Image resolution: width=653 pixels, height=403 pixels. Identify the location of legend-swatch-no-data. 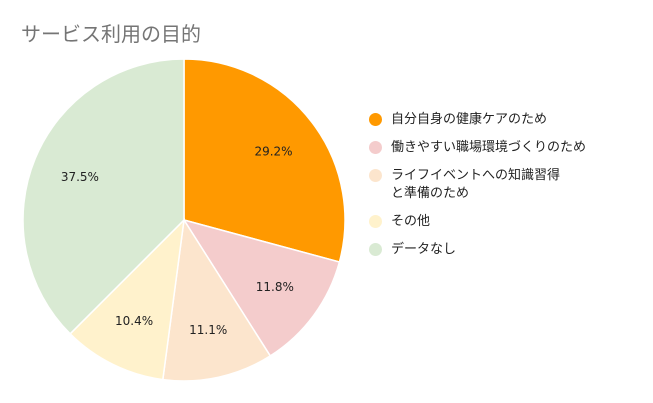
(375, 249).